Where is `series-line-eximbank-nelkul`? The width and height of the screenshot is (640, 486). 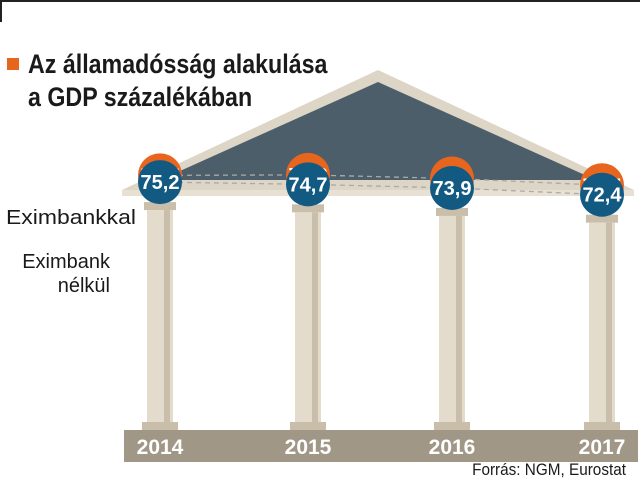
series-line-eximbank-nelkul is located at coordinates (381, 188).